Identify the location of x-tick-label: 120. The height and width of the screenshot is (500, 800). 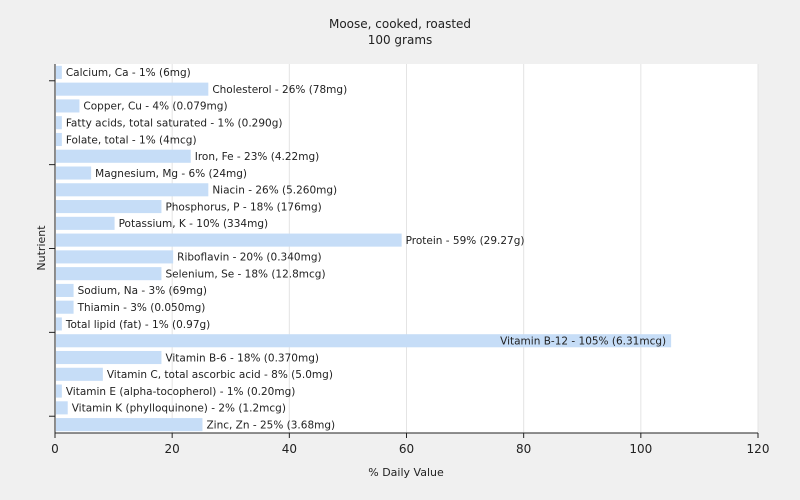
(758, 449).